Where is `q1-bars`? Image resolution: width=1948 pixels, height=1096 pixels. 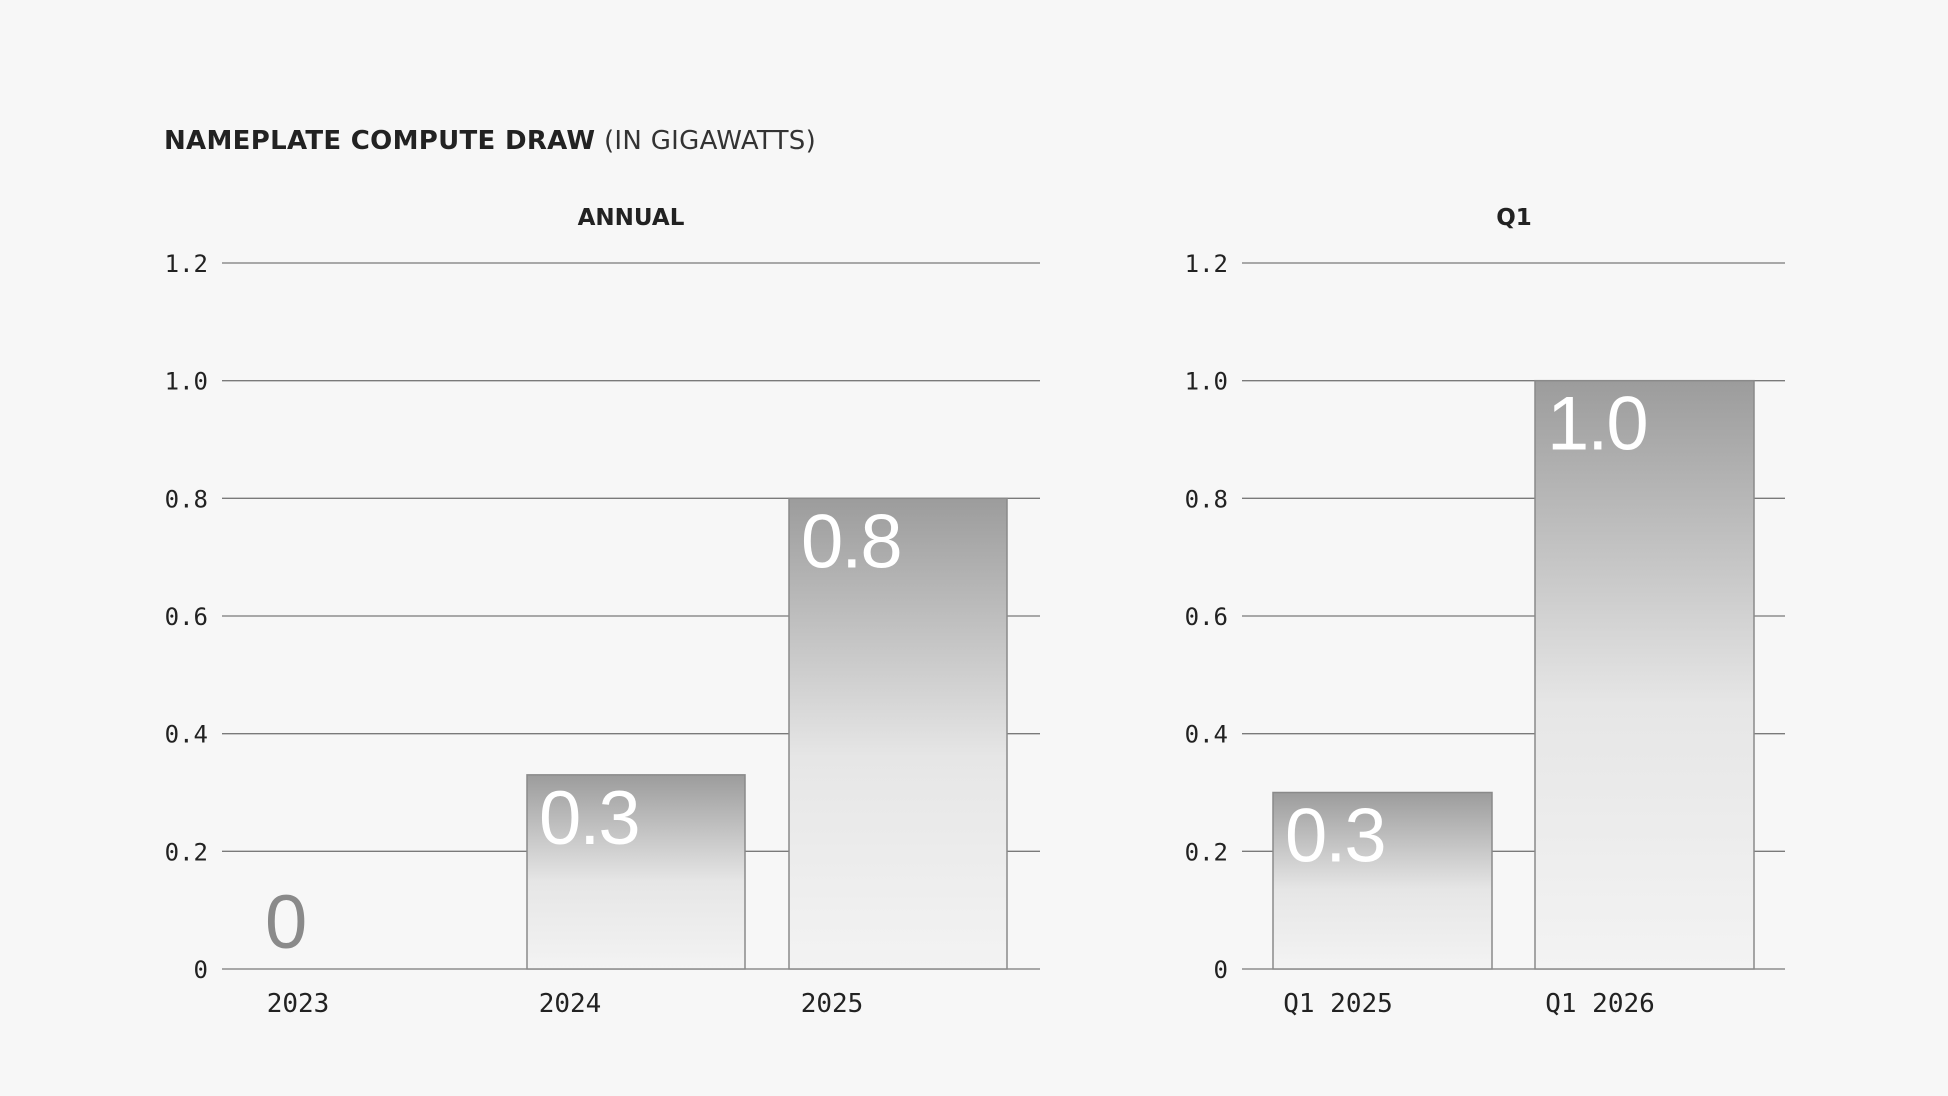
q1-bars is located at coordinates (1513, 674).